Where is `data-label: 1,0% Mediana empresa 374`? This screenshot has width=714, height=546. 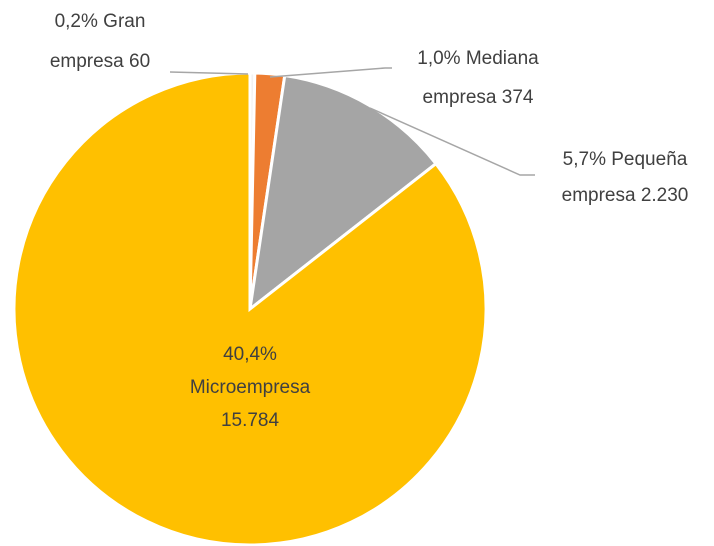
data-label: 1,0% Mediana empresa 374 is located at coordinates (478, 78).